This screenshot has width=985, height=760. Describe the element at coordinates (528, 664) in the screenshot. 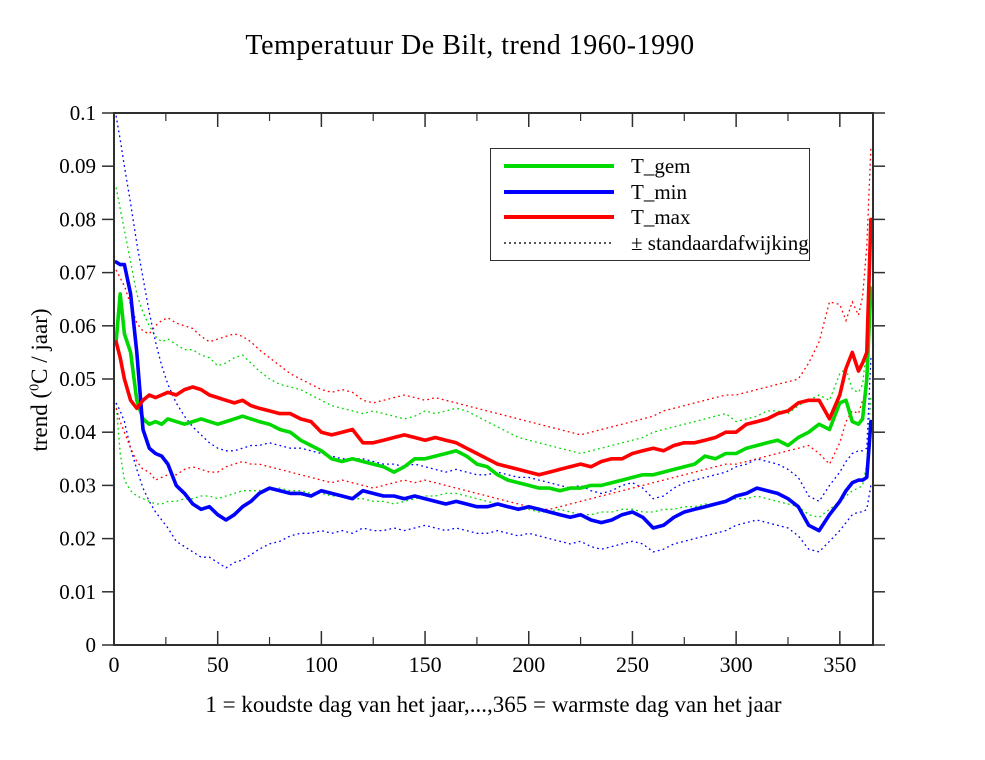

I see `x-tick-label: 200` at that location.